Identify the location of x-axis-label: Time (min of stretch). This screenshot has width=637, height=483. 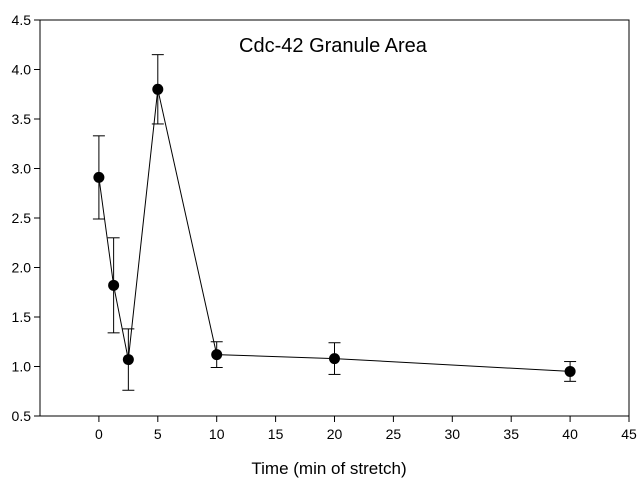
(328, 468).